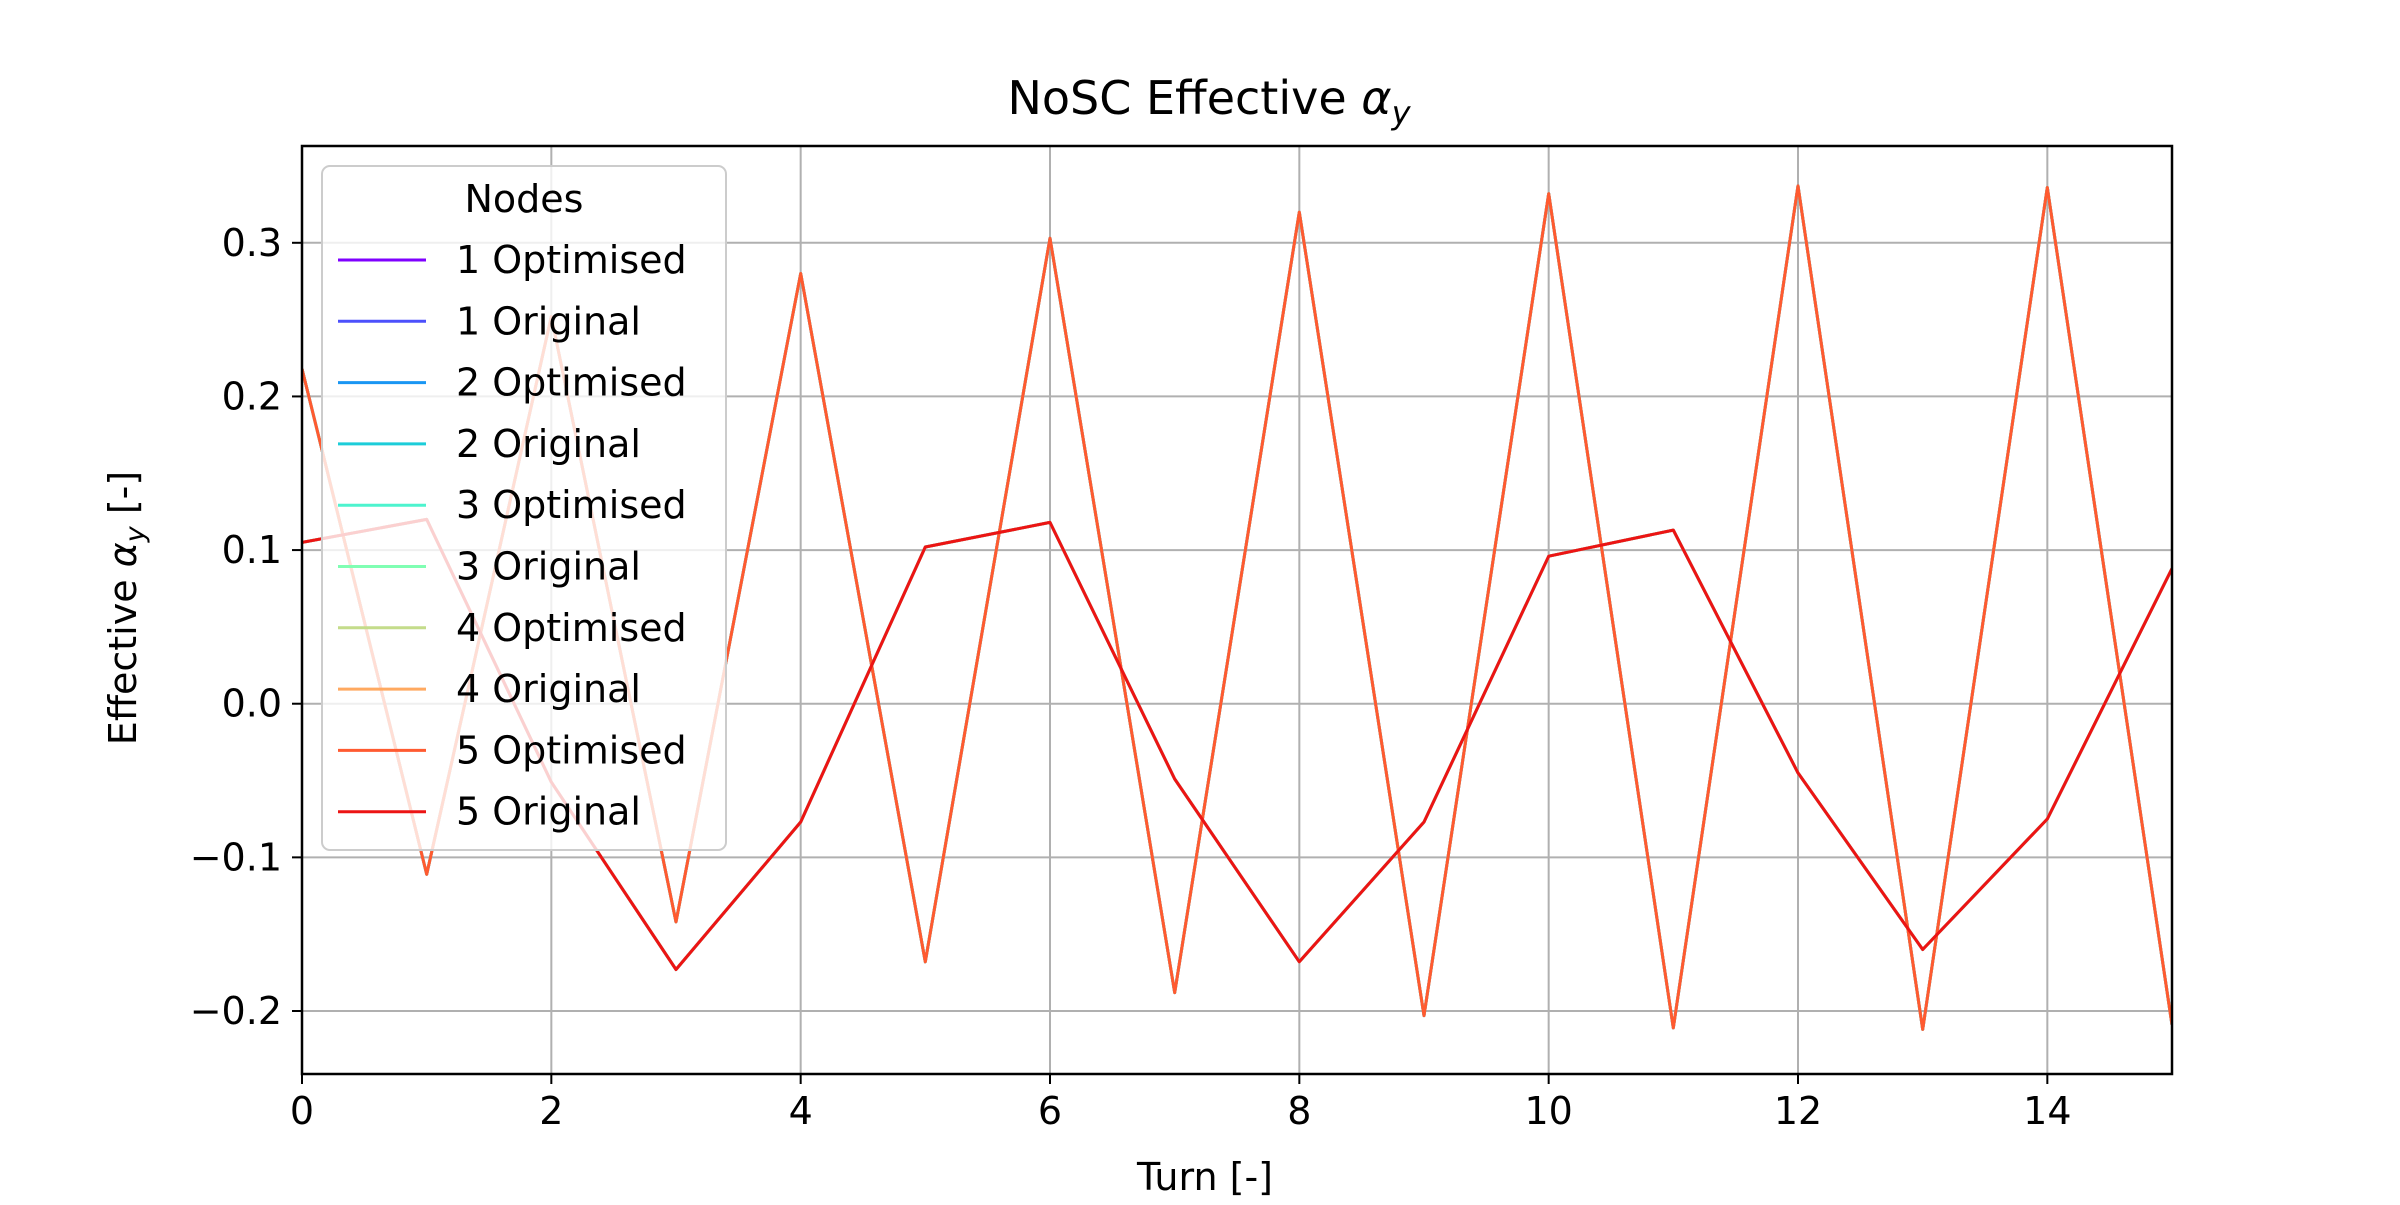 This screenshot has width=2400, height=1205. Describe the element at coordinates (252, 704) in the screenshot. I see `y-tick-label: 0.0` at that location.